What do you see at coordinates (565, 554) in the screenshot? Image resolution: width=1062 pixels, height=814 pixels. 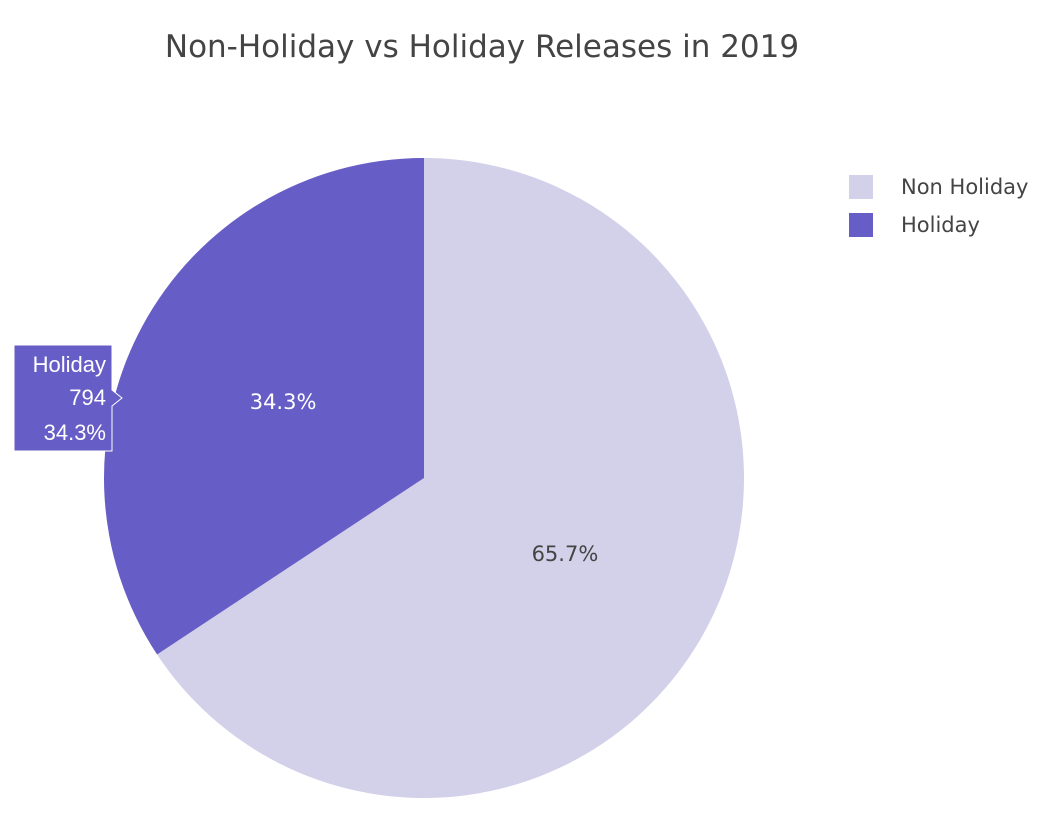 I see `pie-slice-label-non-holiday: 65.7%` at bounding box center [565, 554].